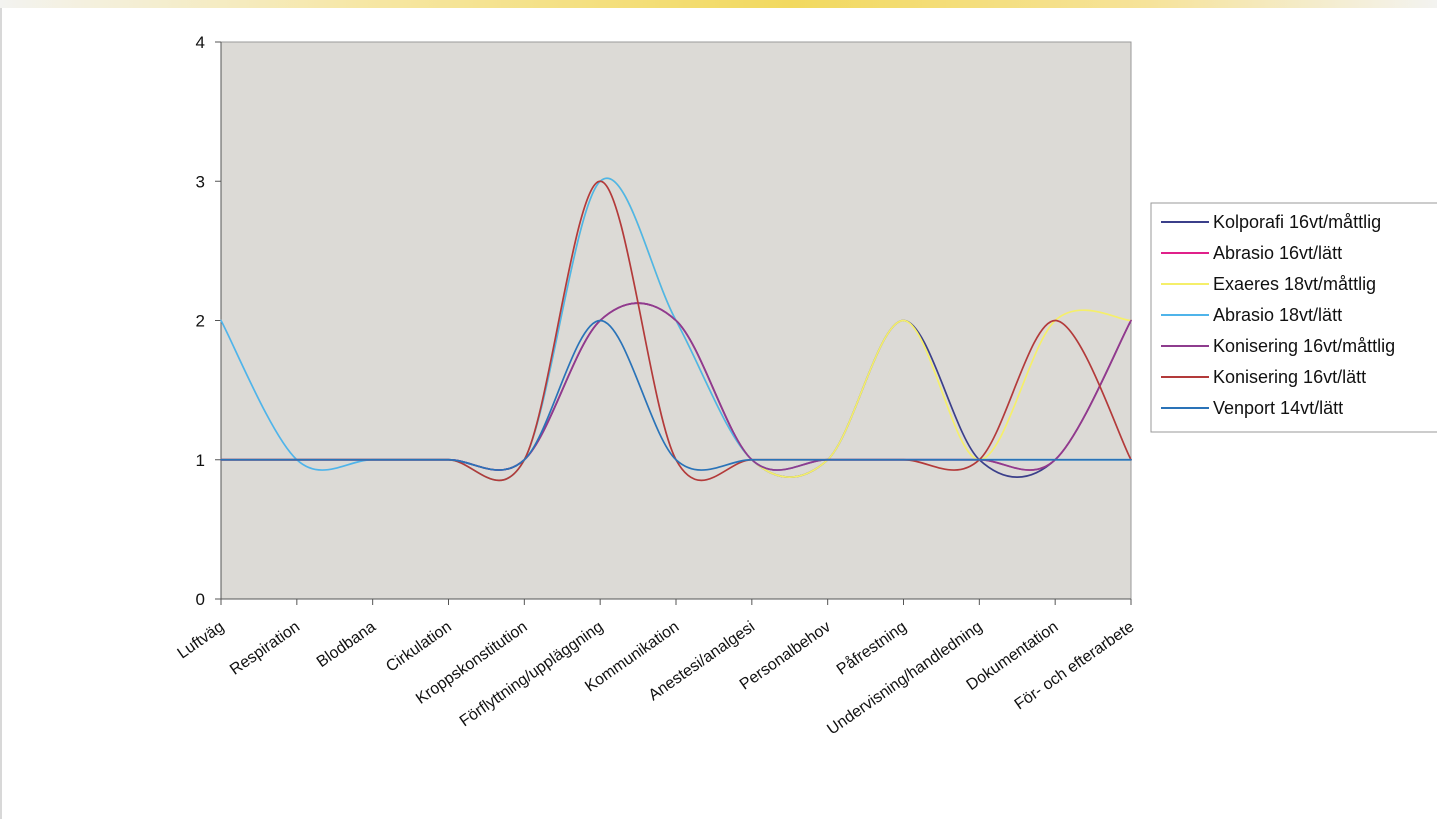 Image resolution: width=1437 pixels, height=819 pixels. What do you see at coordinates (346, 644) in the screenshot?
I see `x-tick-label-blodbana: Blodbana` at bounding box center [346, 644].